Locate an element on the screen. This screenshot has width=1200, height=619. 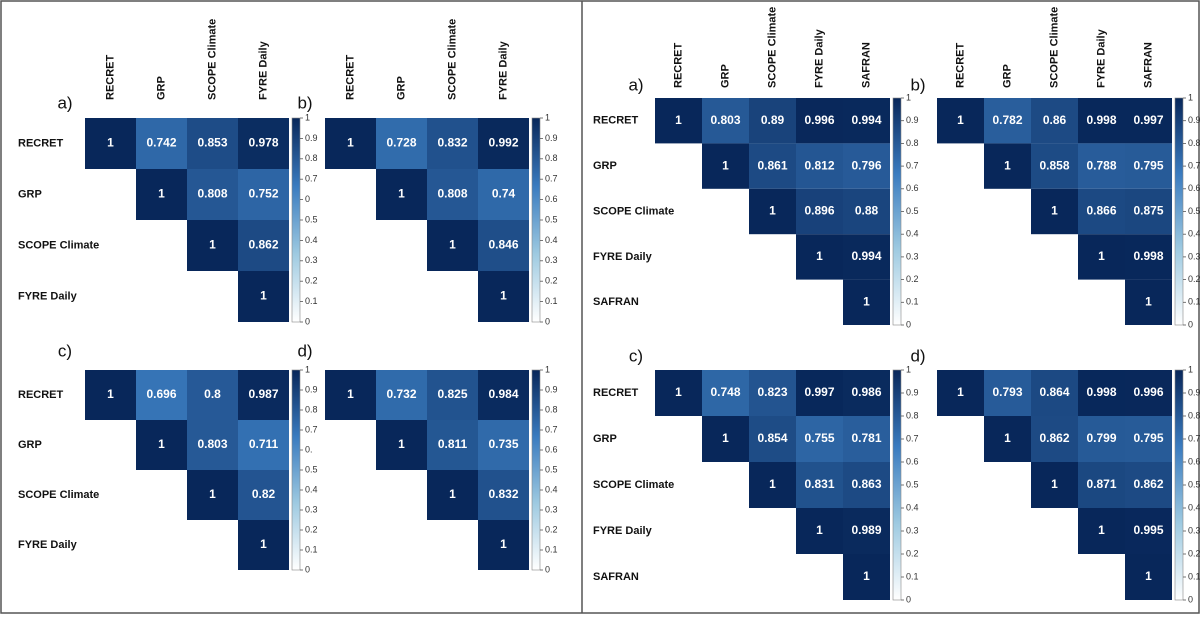
cell-value: 0.696 is located at coordinates (161, 394).